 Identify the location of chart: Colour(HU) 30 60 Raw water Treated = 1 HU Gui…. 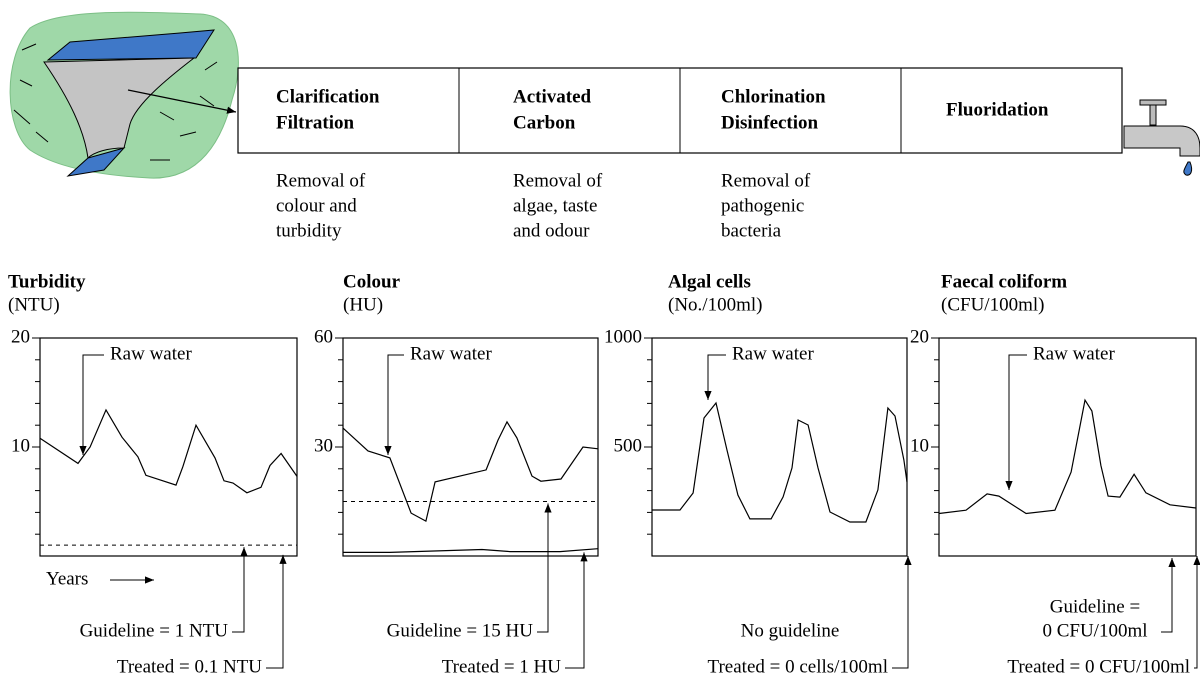
(456, 474).